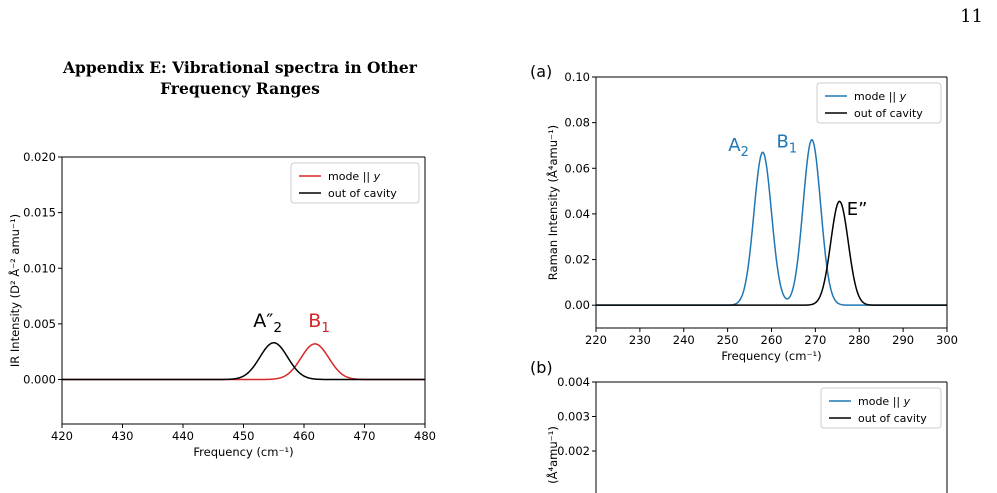 This screenshot has height=493, width=997. What do you see at coordinates (640, 340) in the screenshot?
I see `x-tick-label-raman-1: 230` at bounding box center [640, 340].